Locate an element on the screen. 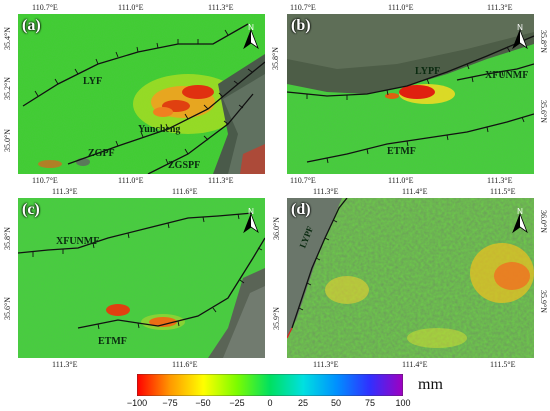 Image resolution: width=550 pixels, height=411 pixels. panel-b-lon-bottom-3: 111.3°E is located at coordinates (500, 180).